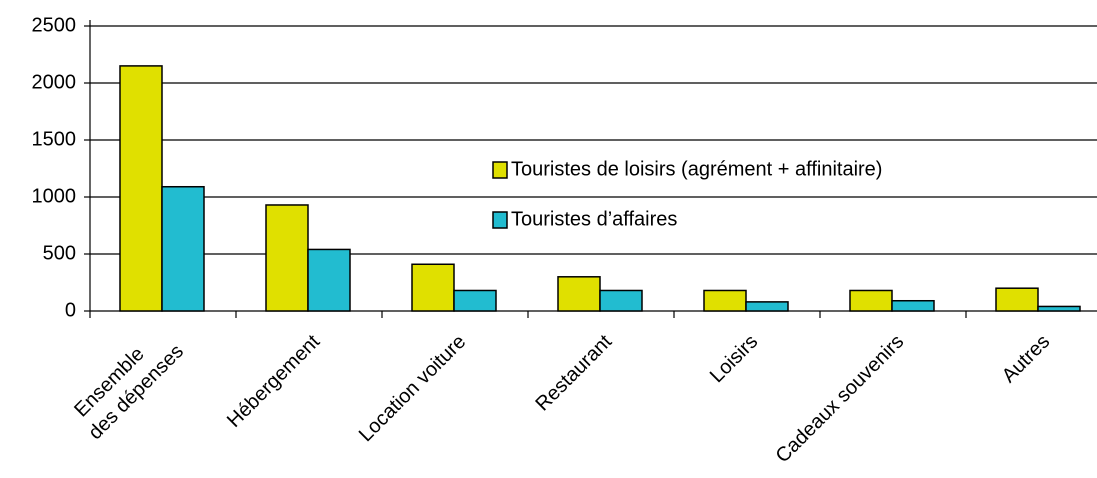  I want to click on x-tick-label: Cadeaux souvenirs, so click(840, 399).